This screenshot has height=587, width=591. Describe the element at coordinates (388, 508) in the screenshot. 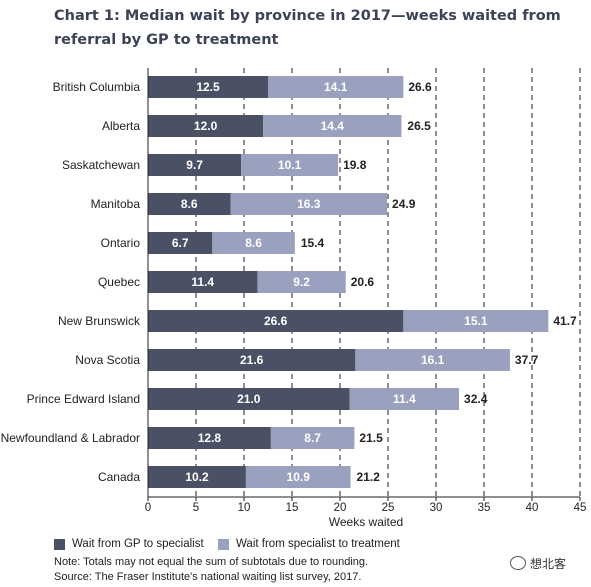

I see `x-tick-label: 25` at that location.